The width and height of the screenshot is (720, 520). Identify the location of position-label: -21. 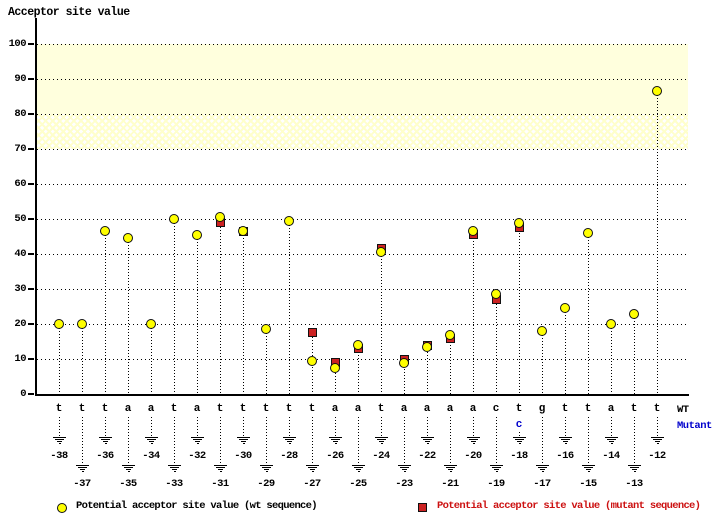
(450, 484).